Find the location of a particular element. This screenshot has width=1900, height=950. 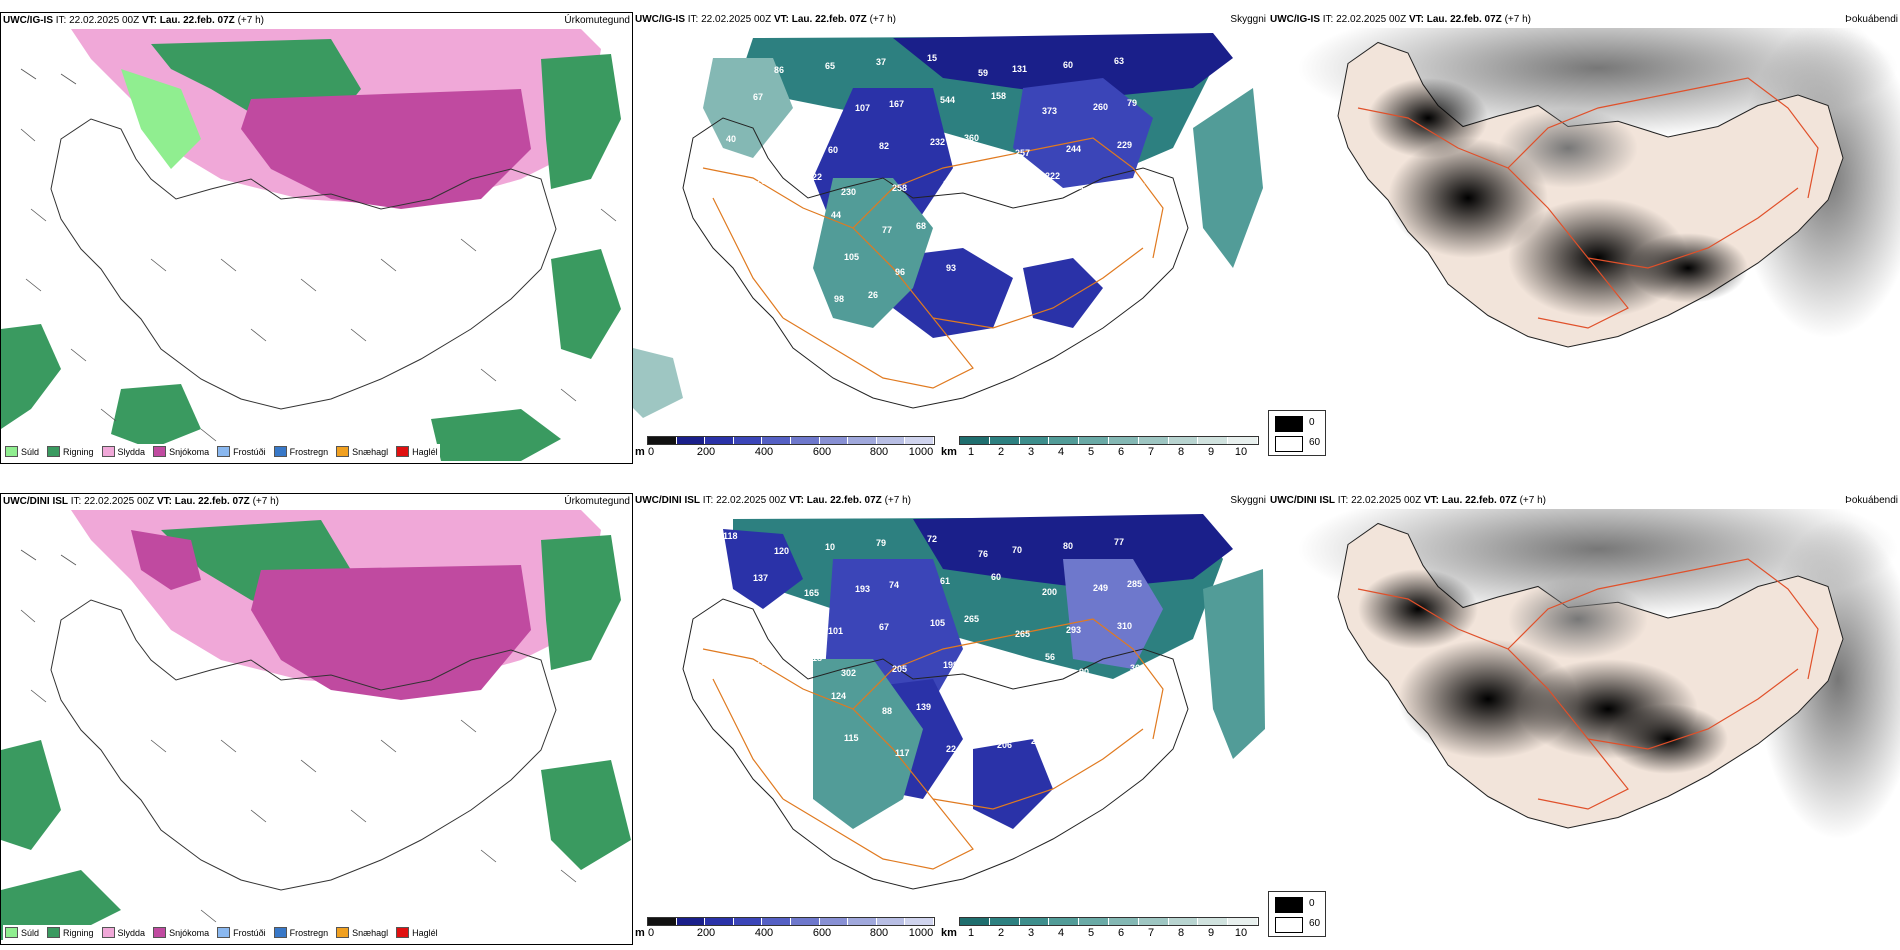

ceiling-value-label: 244 is located at coordinates (1073, 149).